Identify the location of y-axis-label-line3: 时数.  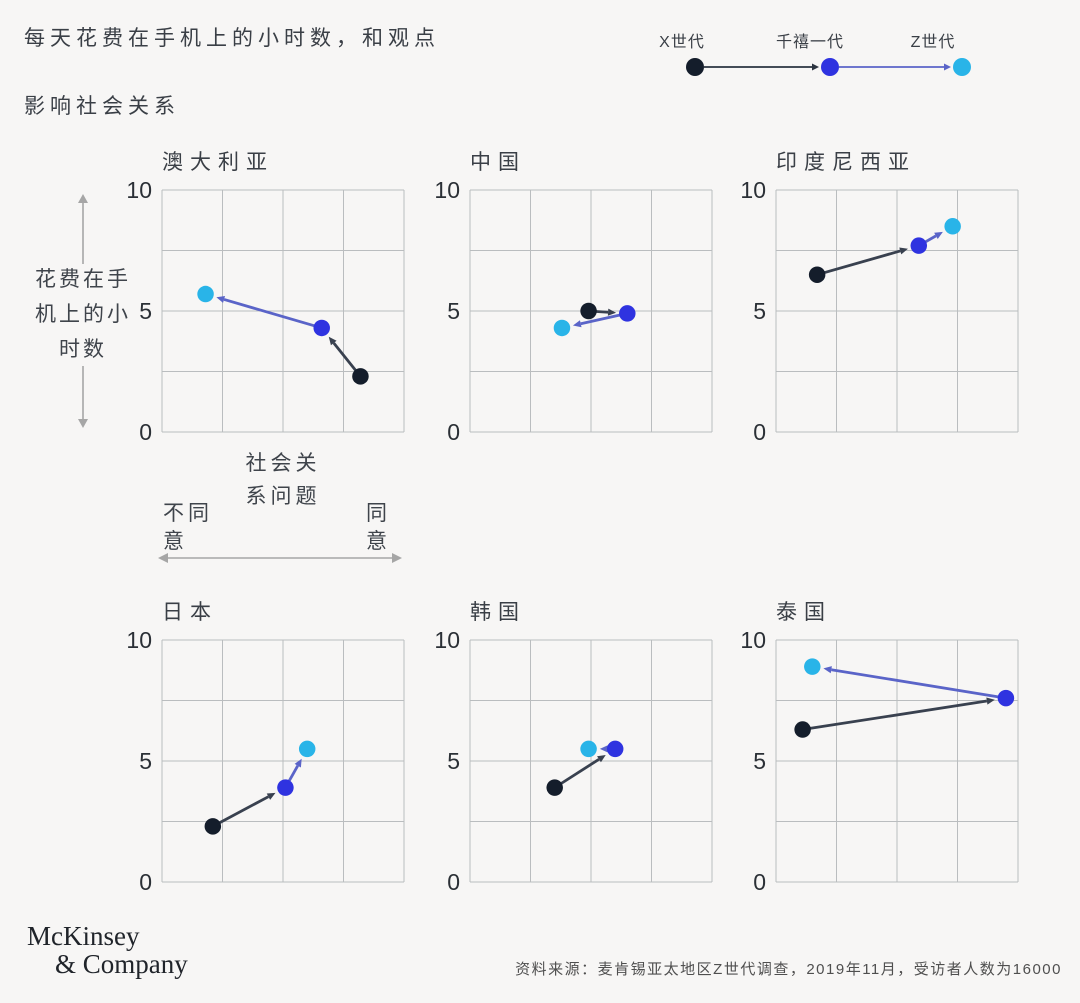
(83, 349).